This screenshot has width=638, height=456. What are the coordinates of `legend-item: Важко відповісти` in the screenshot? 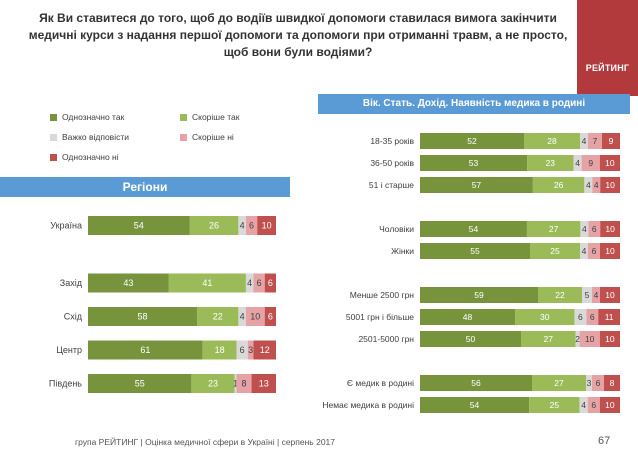 It's located at (89, 137).